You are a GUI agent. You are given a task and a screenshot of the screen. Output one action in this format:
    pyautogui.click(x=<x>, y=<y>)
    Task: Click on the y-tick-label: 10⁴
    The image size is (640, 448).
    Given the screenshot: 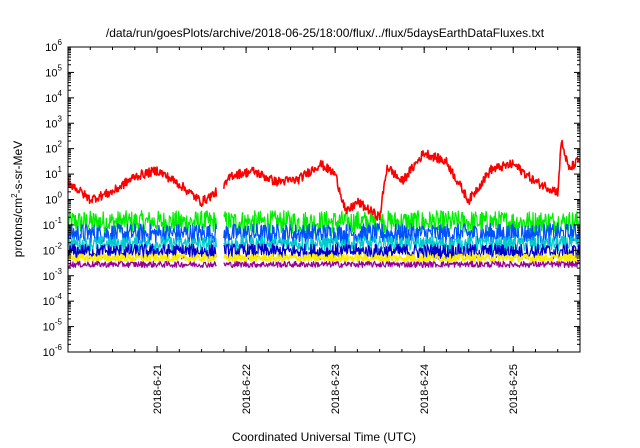 What is the action you would take?
    pyautogui.click(x=53, y=97)
    